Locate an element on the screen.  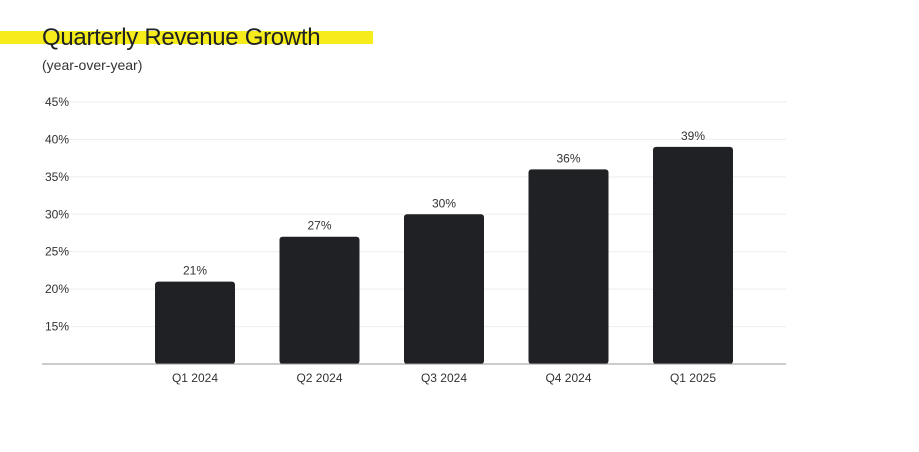
y-tick-label: 20% is located at coordinates (57, 289).